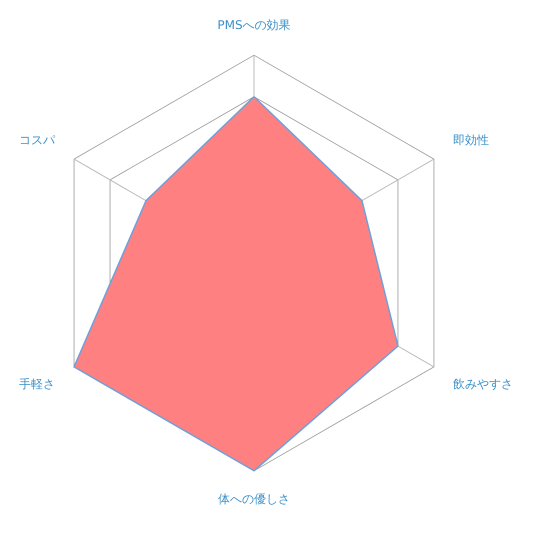  Describe the element at coordinates (483, 384) in the screenshot. I see `spoke-label: 飲みやすさ` at that location.